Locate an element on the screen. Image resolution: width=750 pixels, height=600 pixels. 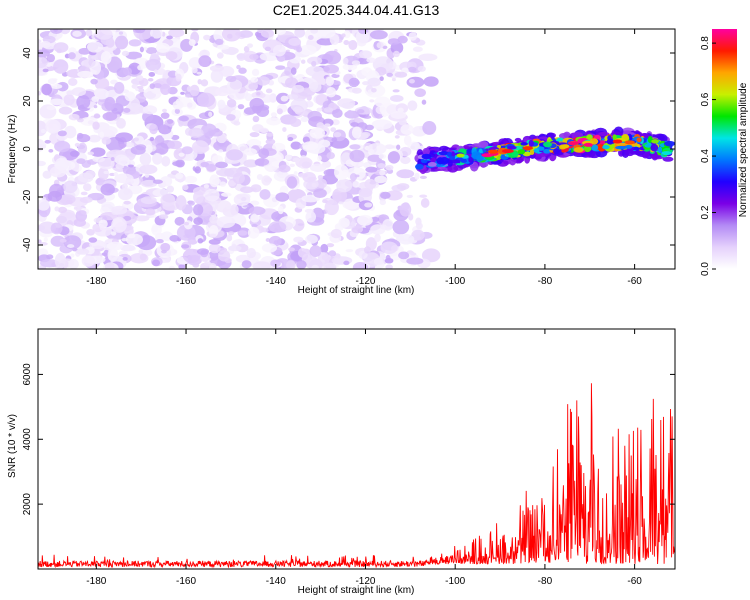
colorbar-label: Normalized spectral amplitude is located at coordinates (743, 149).